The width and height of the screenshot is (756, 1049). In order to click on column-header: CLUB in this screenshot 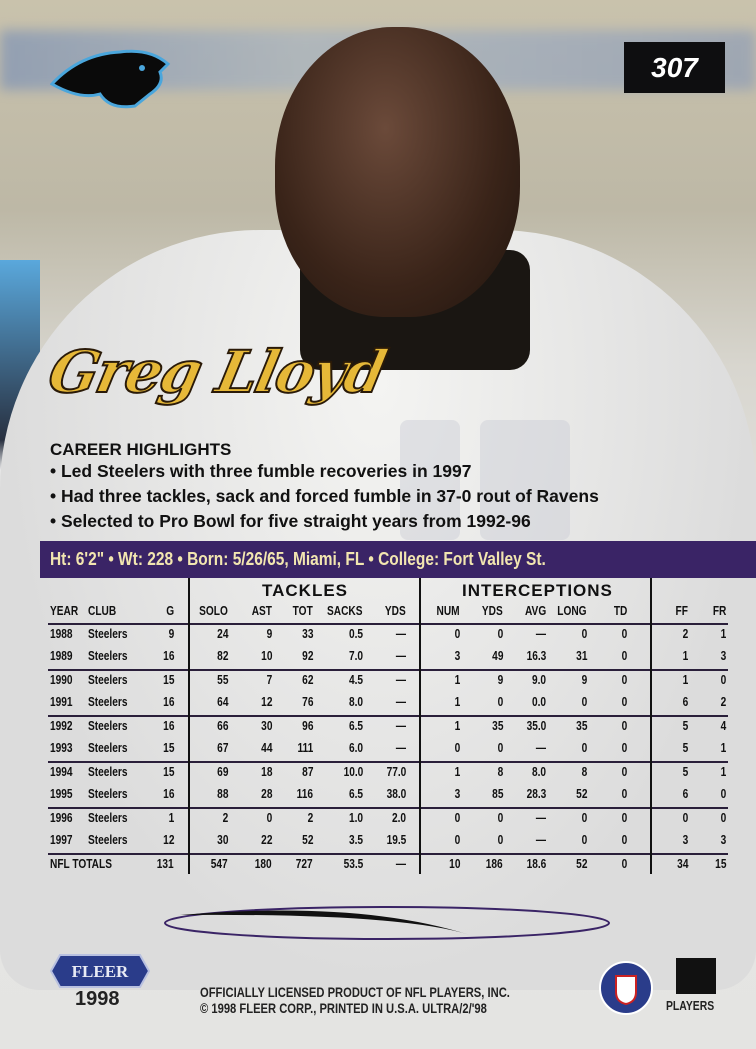, I will do `click(102, 610)`.